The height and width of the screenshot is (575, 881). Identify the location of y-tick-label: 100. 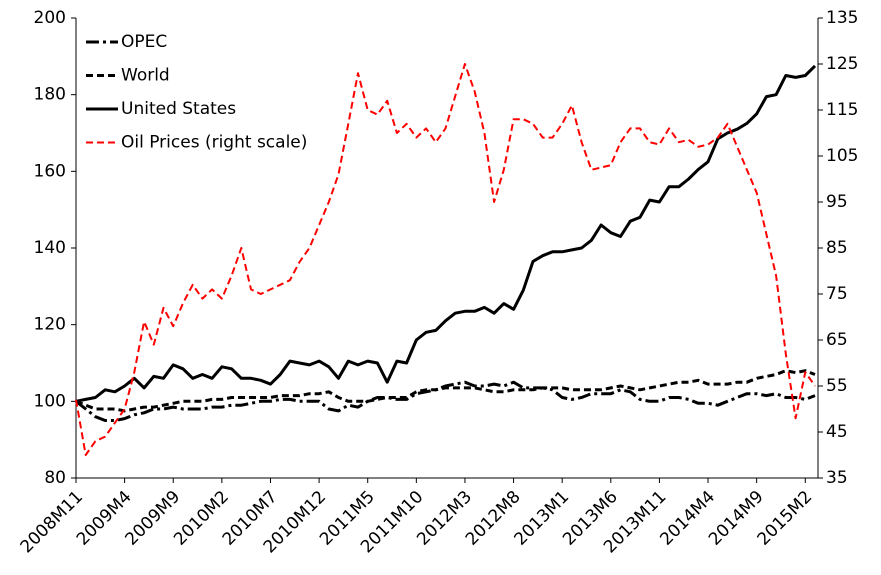
(50, 401).